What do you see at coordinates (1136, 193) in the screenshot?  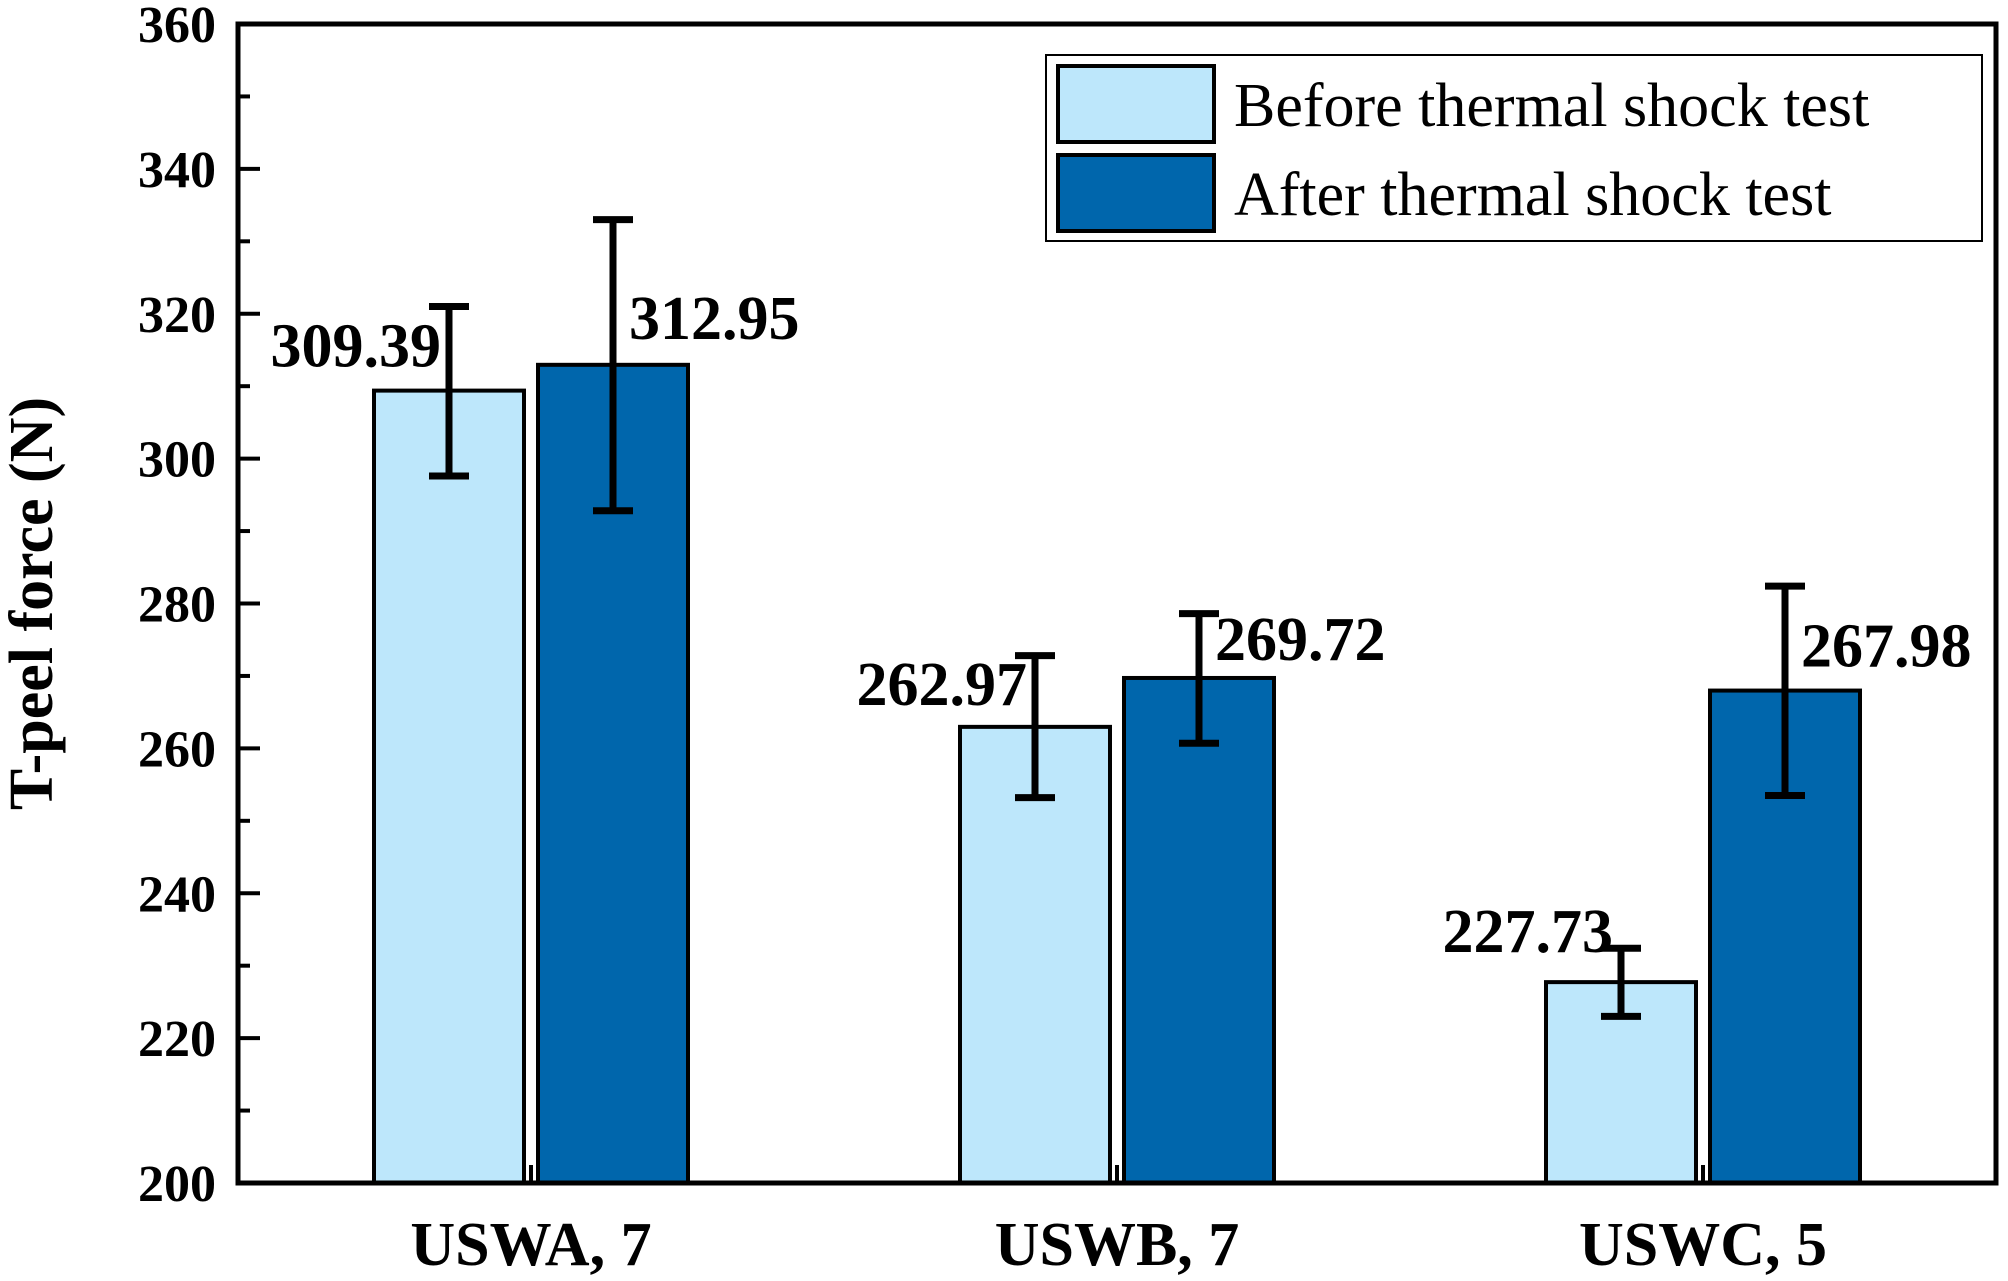 I see `legend-swatch-after` at bounding box center [1136, 193].